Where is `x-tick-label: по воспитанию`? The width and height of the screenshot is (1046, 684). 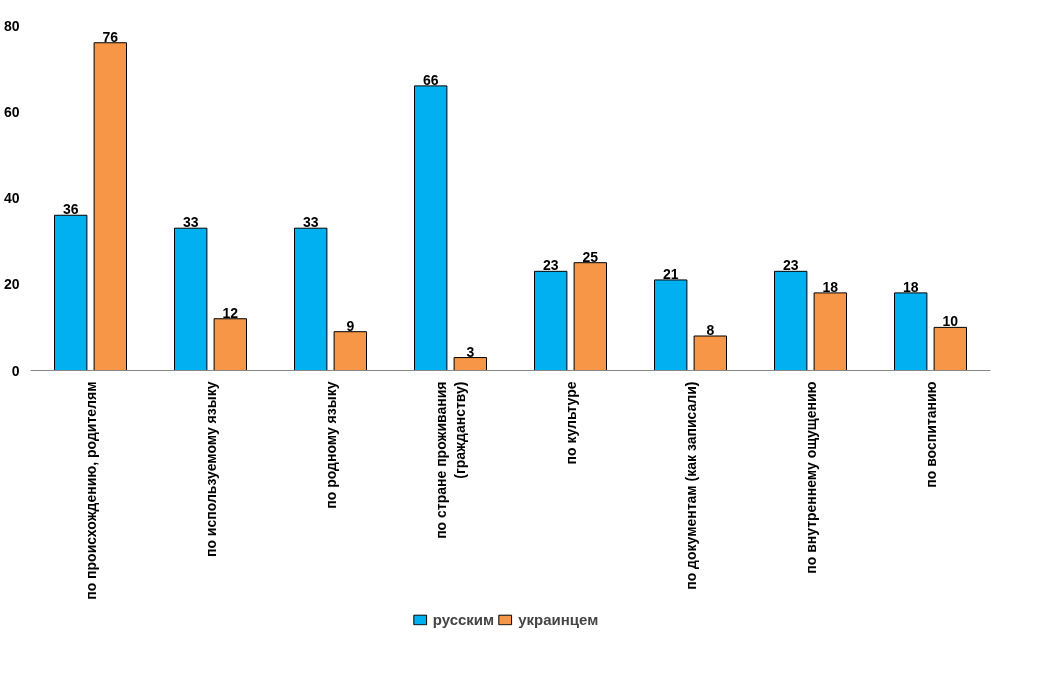
x-tick-label: по воспитанию is located at coordinates (930, 434).